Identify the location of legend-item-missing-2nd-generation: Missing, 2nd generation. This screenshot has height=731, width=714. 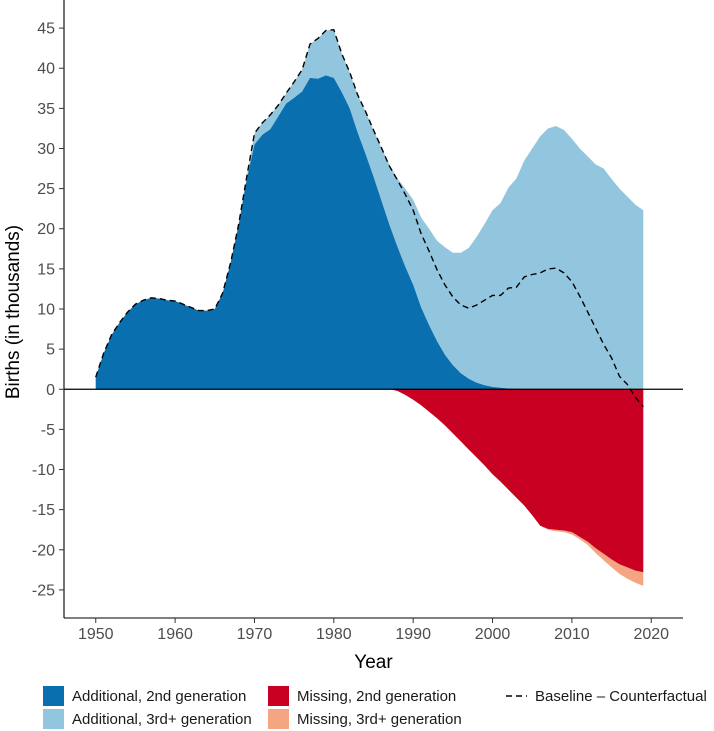
(362, 696).